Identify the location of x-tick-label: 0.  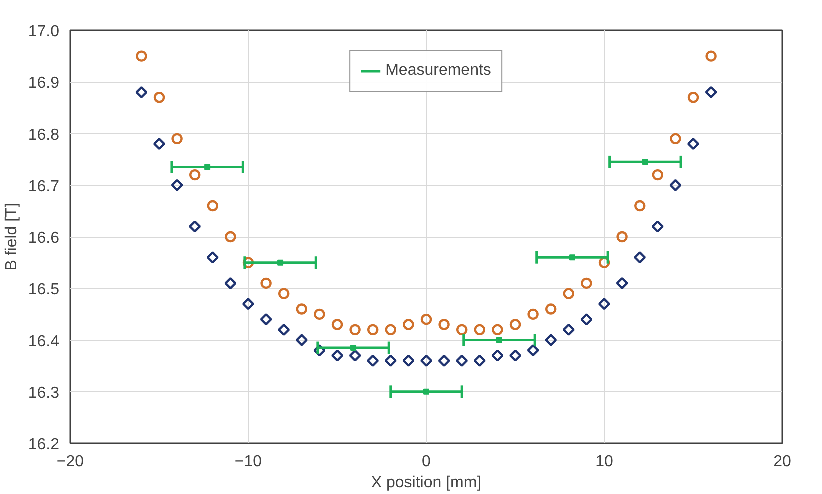
(427, 462).